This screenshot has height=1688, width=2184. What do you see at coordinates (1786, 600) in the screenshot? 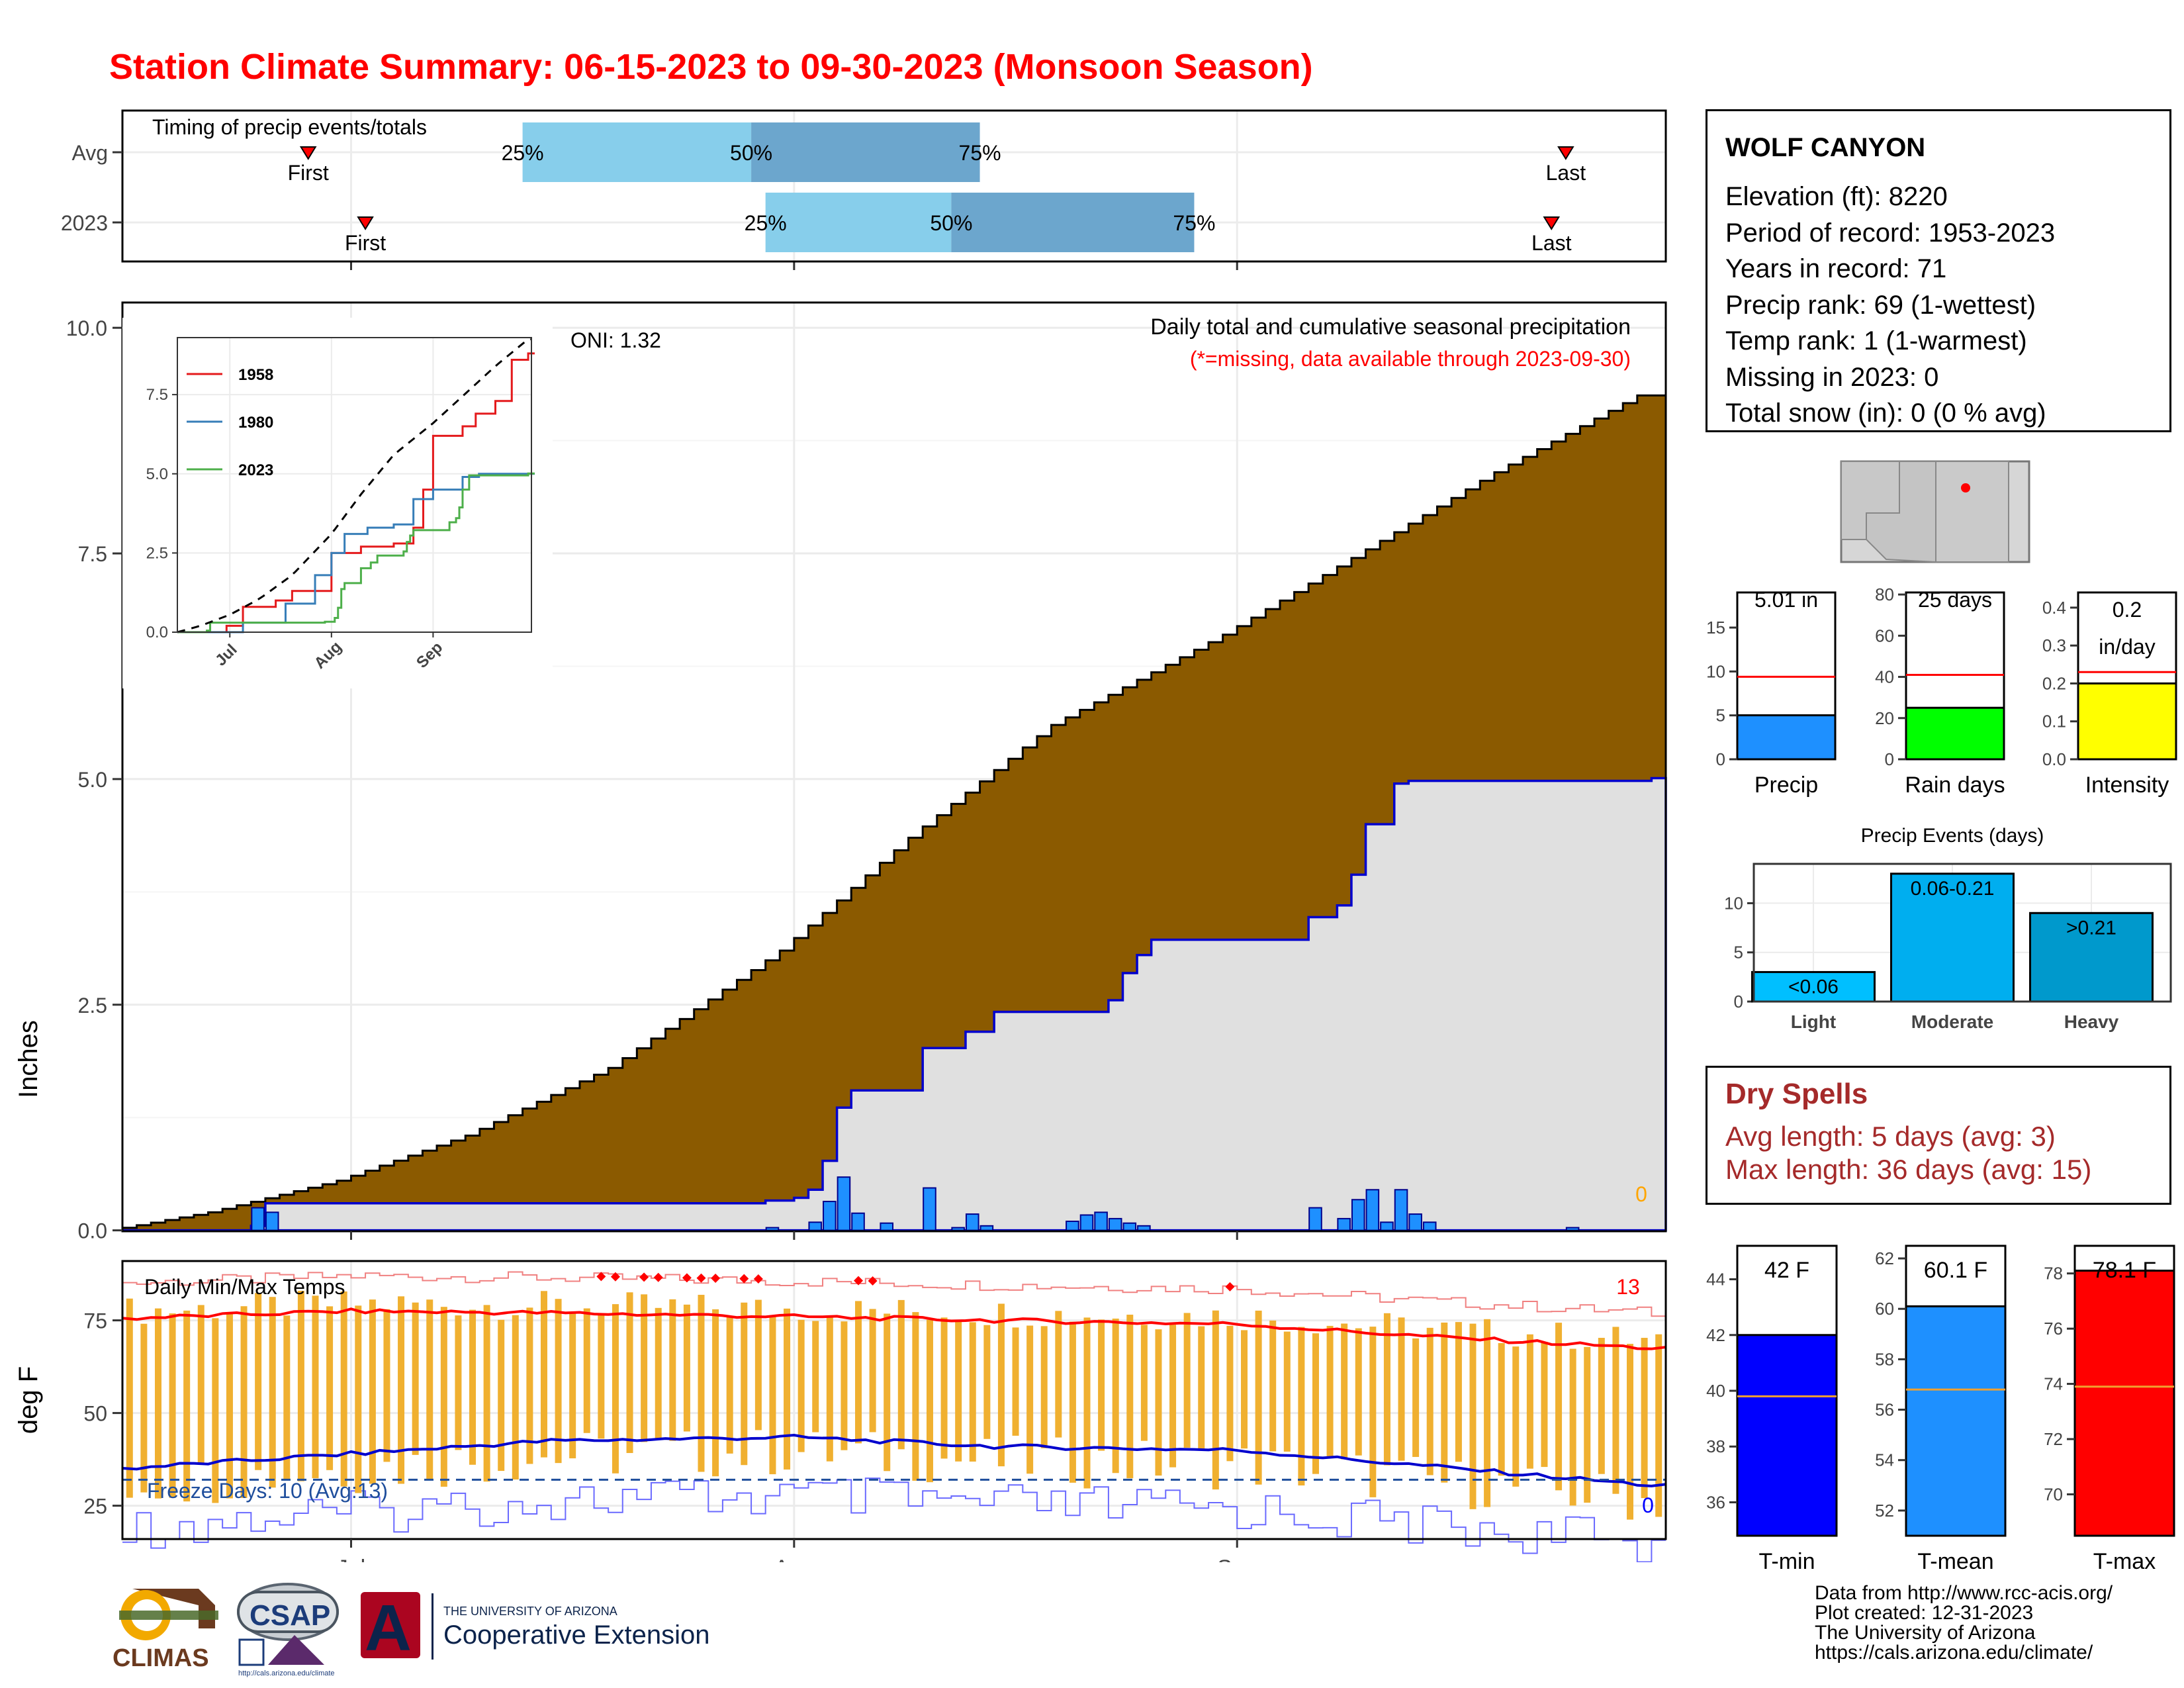
I see `precip-total-label: 5.01 in` at bounding box center [1786, 600].